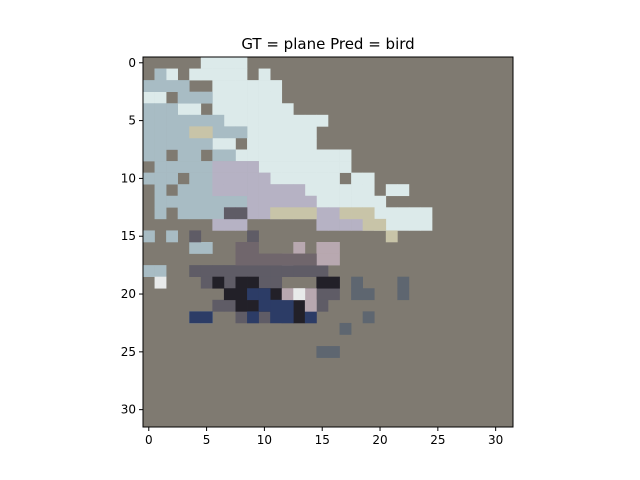 The height and width of the screenshot is (480, 640). I want to click on x-tick-label: 10, so click(264, 440).